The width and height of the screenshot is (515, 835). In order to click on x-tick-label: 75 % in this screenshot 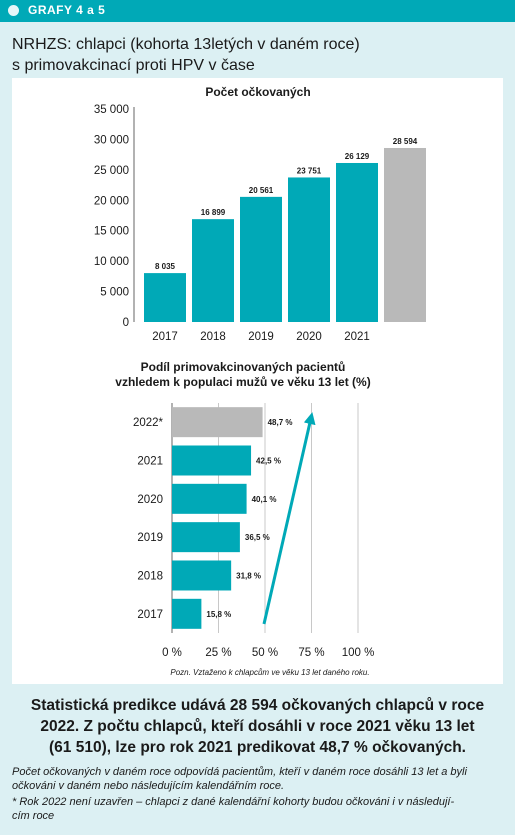, I will do `click(311, 653)`.